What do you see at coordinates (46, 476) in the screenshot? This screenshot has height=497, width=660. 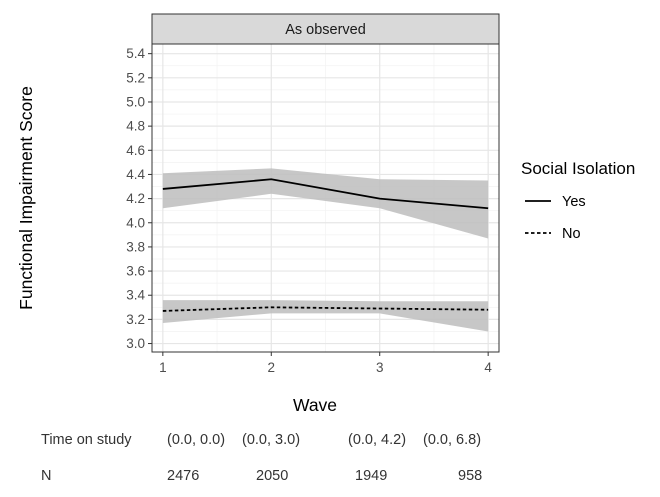 I see `n-label: N` at bounding box center [46, 476].